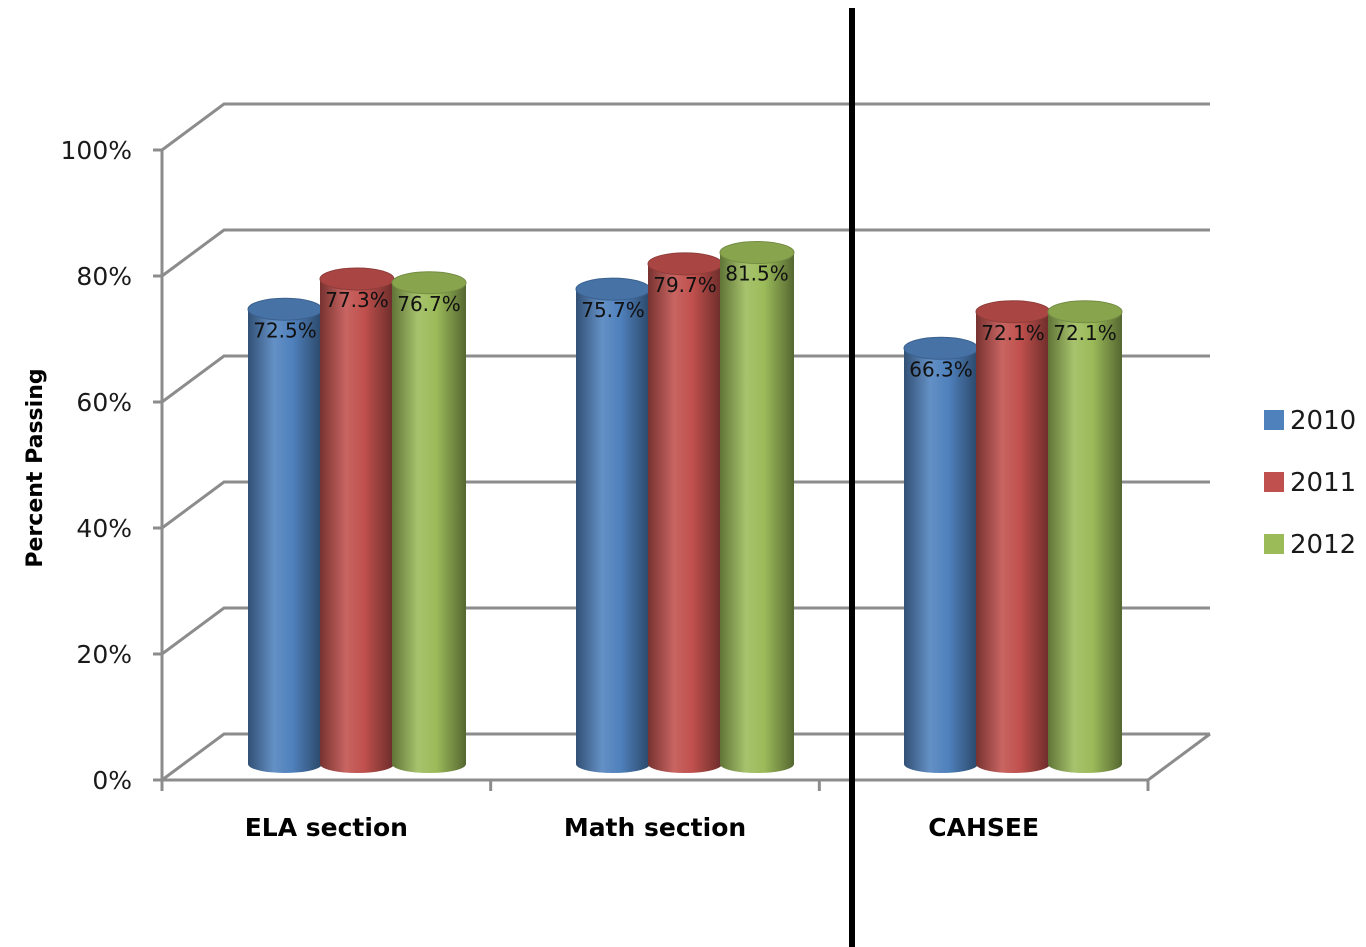  What do you see at coordinates (326, 827) in the screenshot?
I see `x-tick-label: ELA section` at bounding box center [326, 827].